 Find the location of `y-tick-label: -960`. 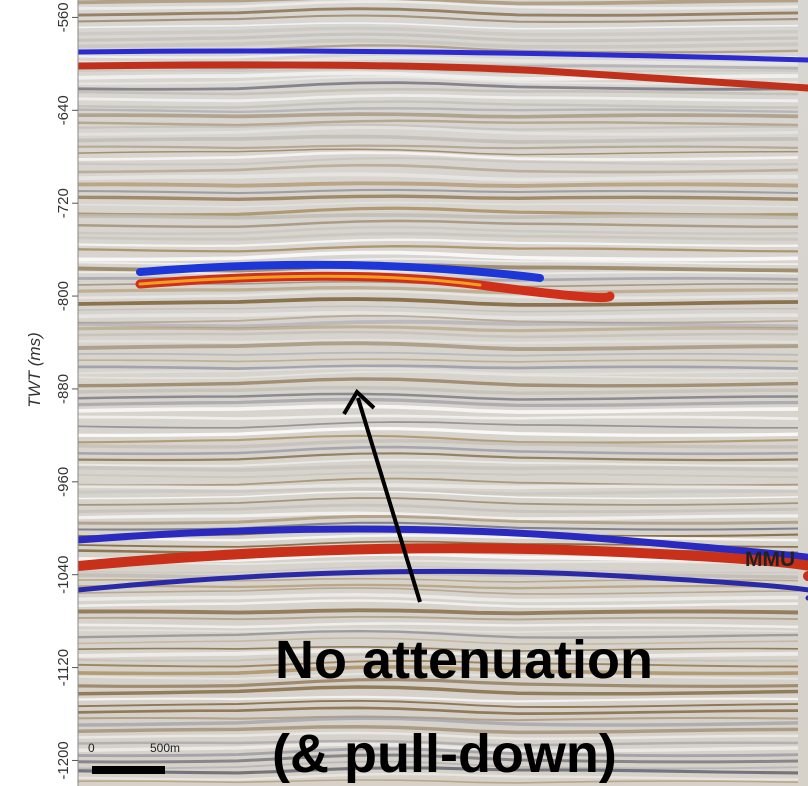

y-tick-label: -960 is located at coordinates (63, 482).